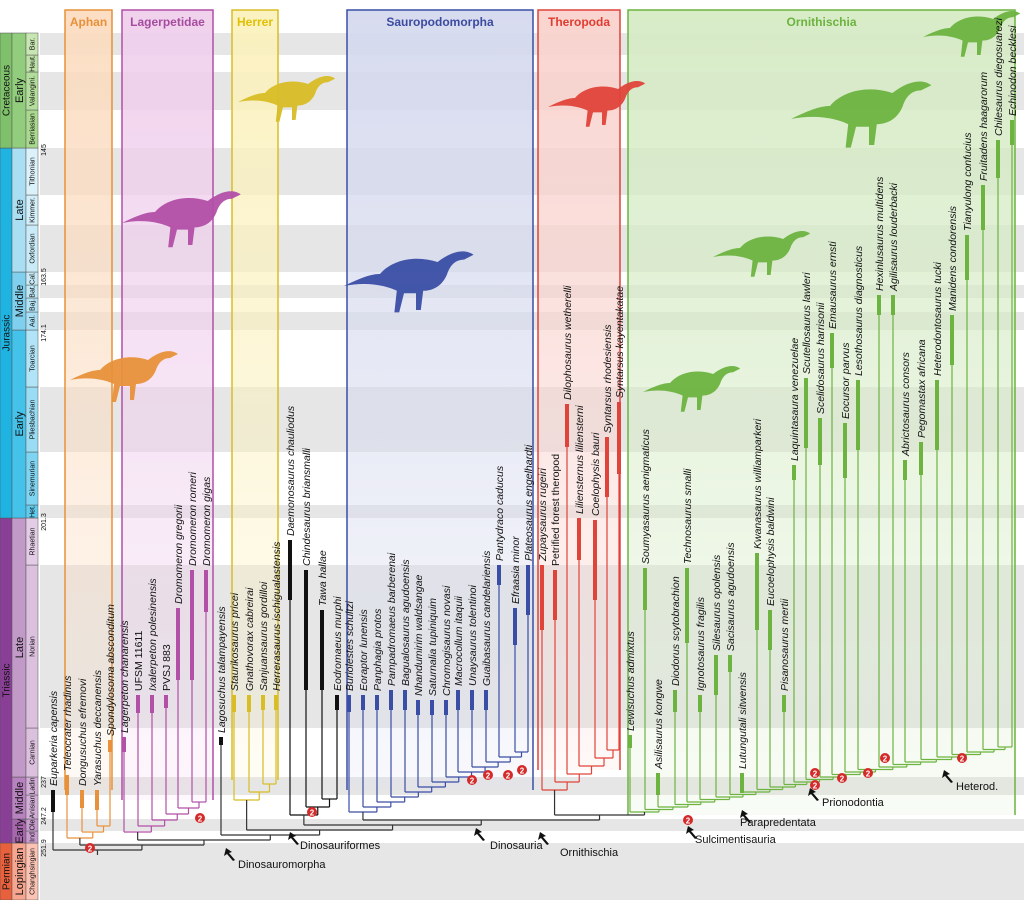 This screenshot has height=900, width=1024. I want to click on age-boundary-label: 174.1, so click(44, 333).